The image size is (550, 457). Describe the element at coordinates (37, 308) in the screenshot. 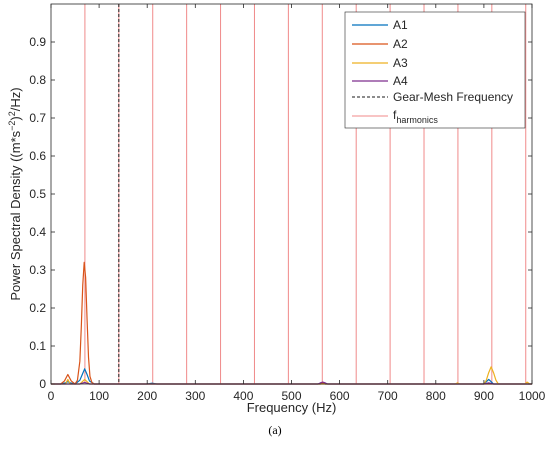

I see `y-tick-label-2: 0.2` at that location.